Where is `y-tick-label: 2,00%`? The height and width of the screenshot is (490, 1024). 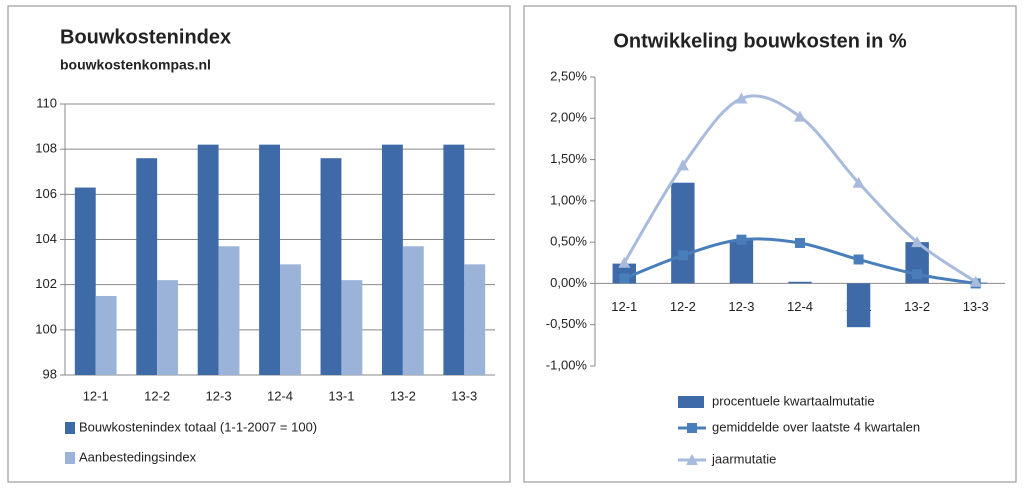
y-tick-label: 2,00% is located at coordinates (568, 117).